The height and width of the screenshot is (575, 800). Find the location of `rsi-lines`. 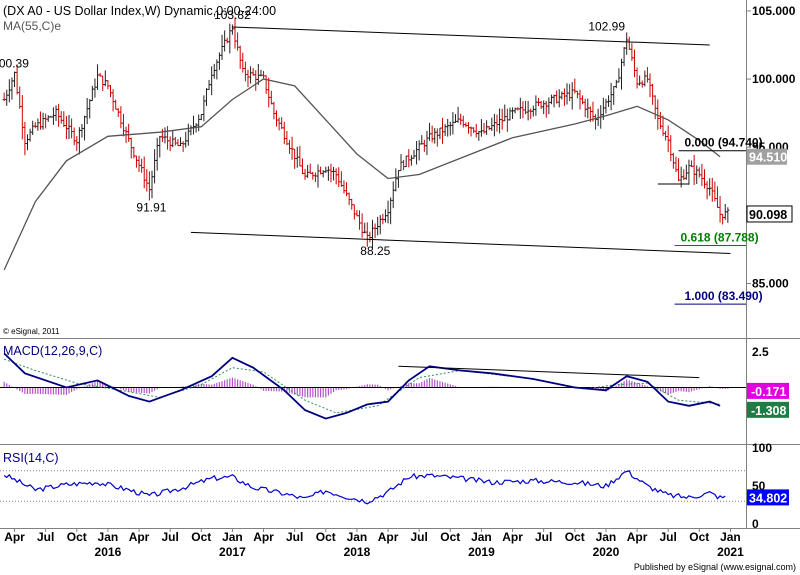

rsi-lines is located at coordinates (373, 487).